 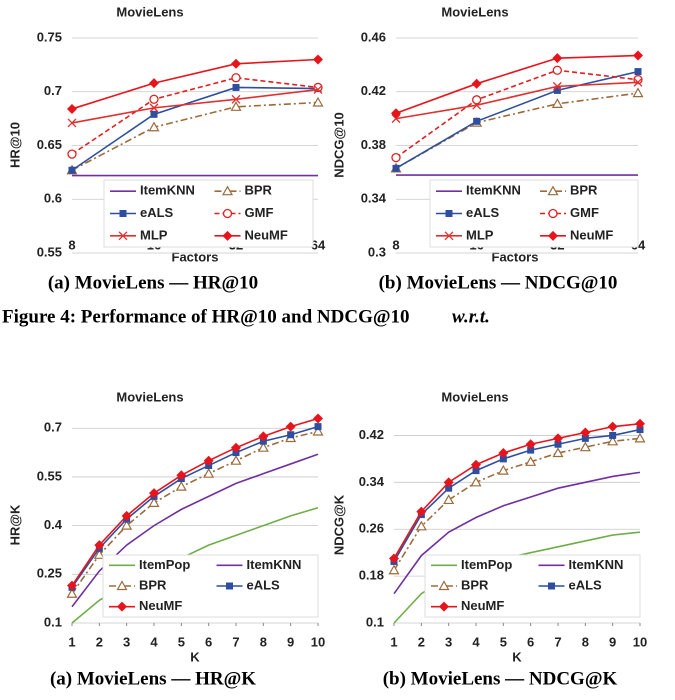 What do you see at coordinates (318, 244) in the screenshot?
I see `x-tick-label: 64` at bounding box center [318, 244].